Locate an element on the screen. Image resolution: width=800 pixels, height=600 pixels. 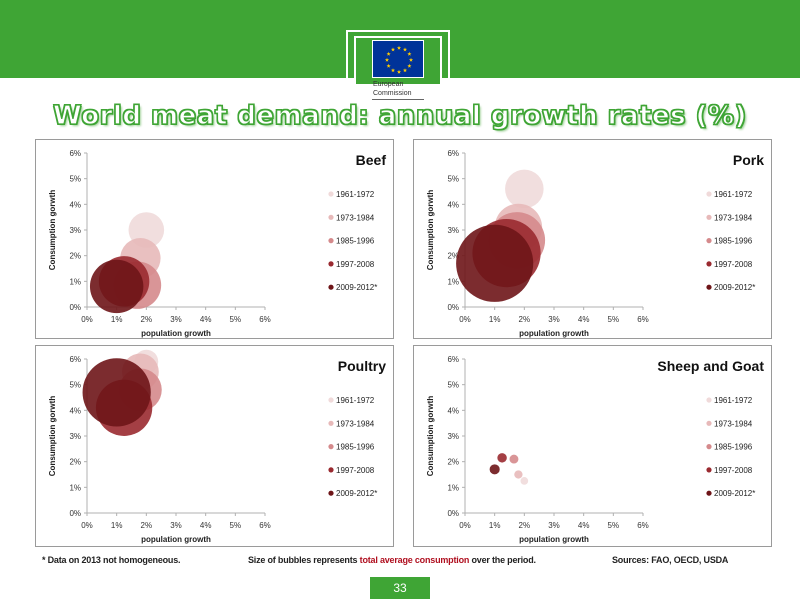
chart-title: Sheep and Goat is located at coordinates (710, 366).